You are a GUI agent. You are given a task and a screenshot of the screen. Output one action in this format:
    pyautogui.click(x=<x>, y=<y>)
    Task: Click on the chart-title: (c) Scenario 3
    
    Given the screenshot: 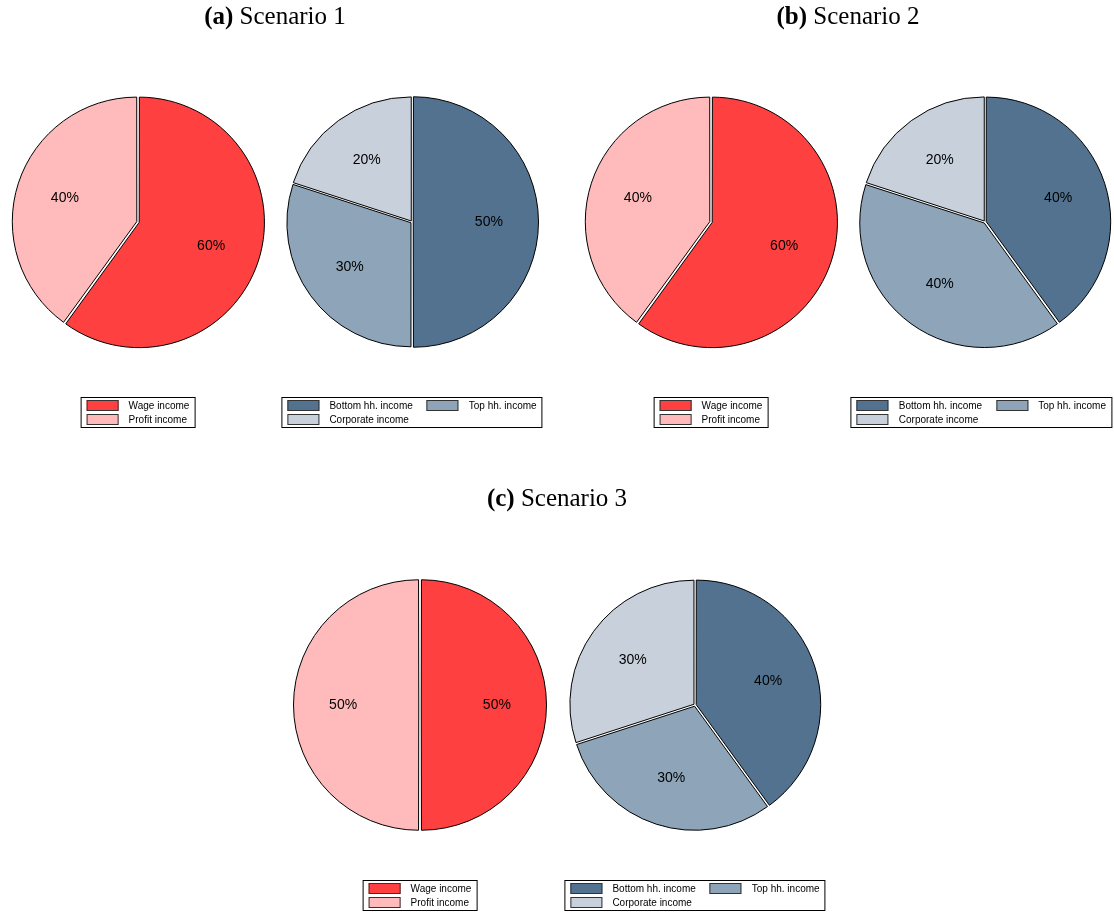 What is the action you would take?
    pyautogui.click(x=557, y=498)
    